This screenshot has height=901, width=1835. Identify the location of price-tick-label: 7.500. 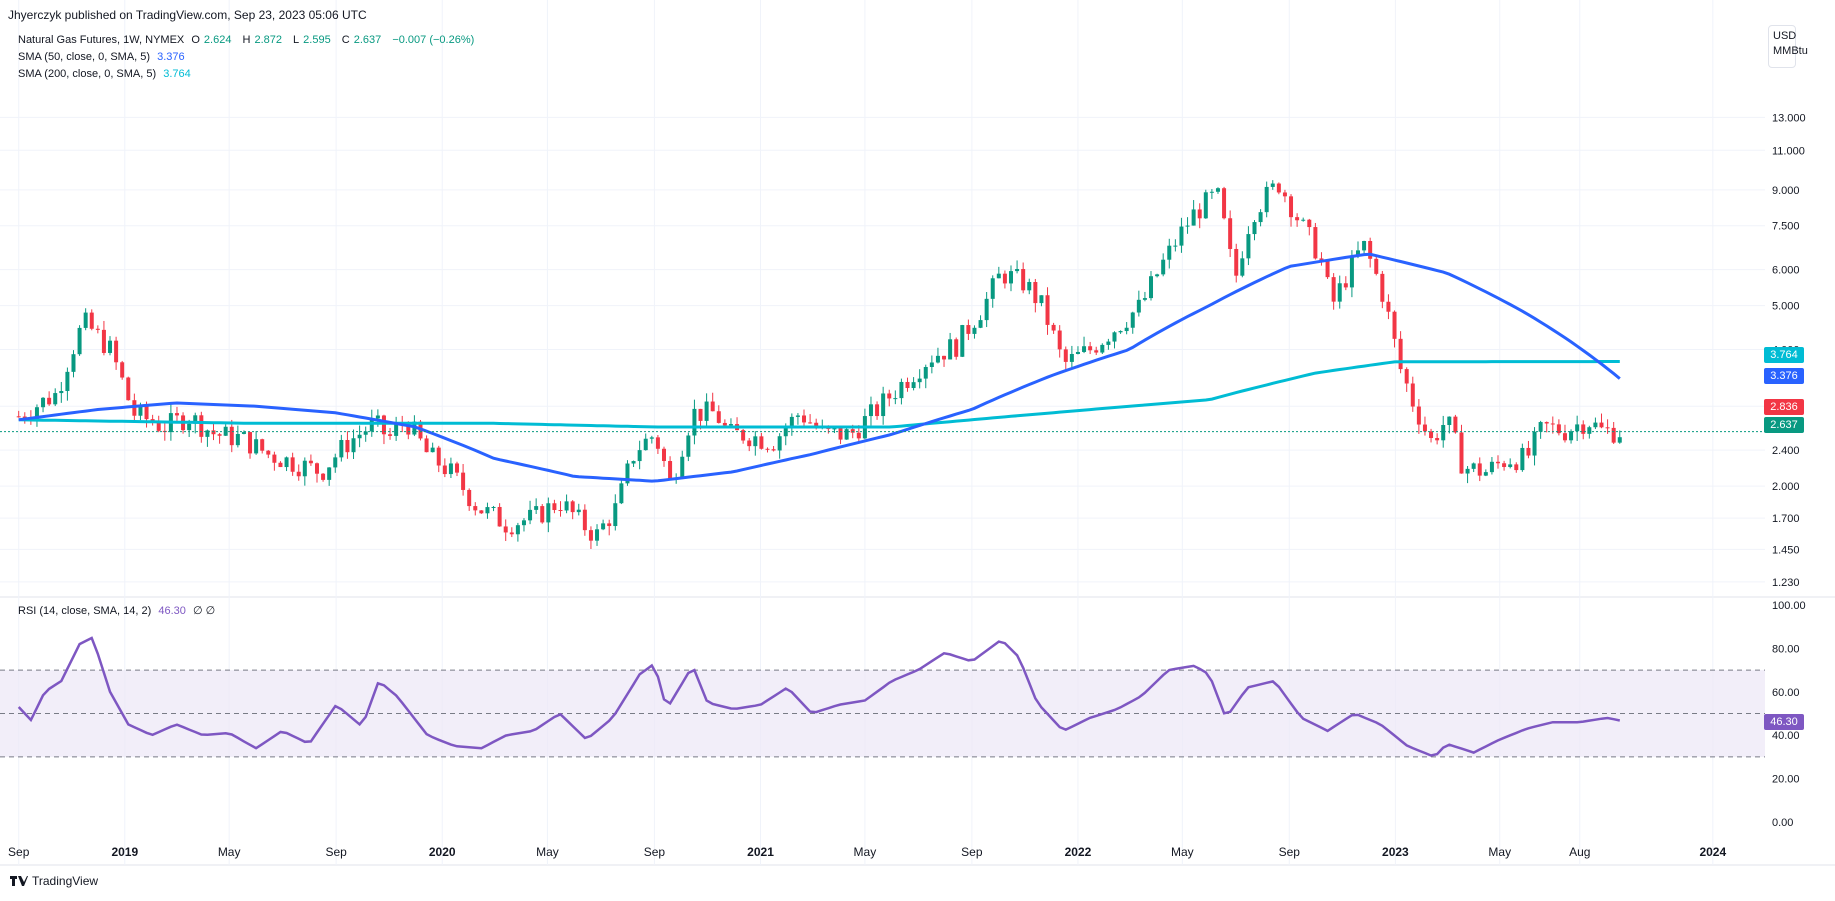
(1786, 227).